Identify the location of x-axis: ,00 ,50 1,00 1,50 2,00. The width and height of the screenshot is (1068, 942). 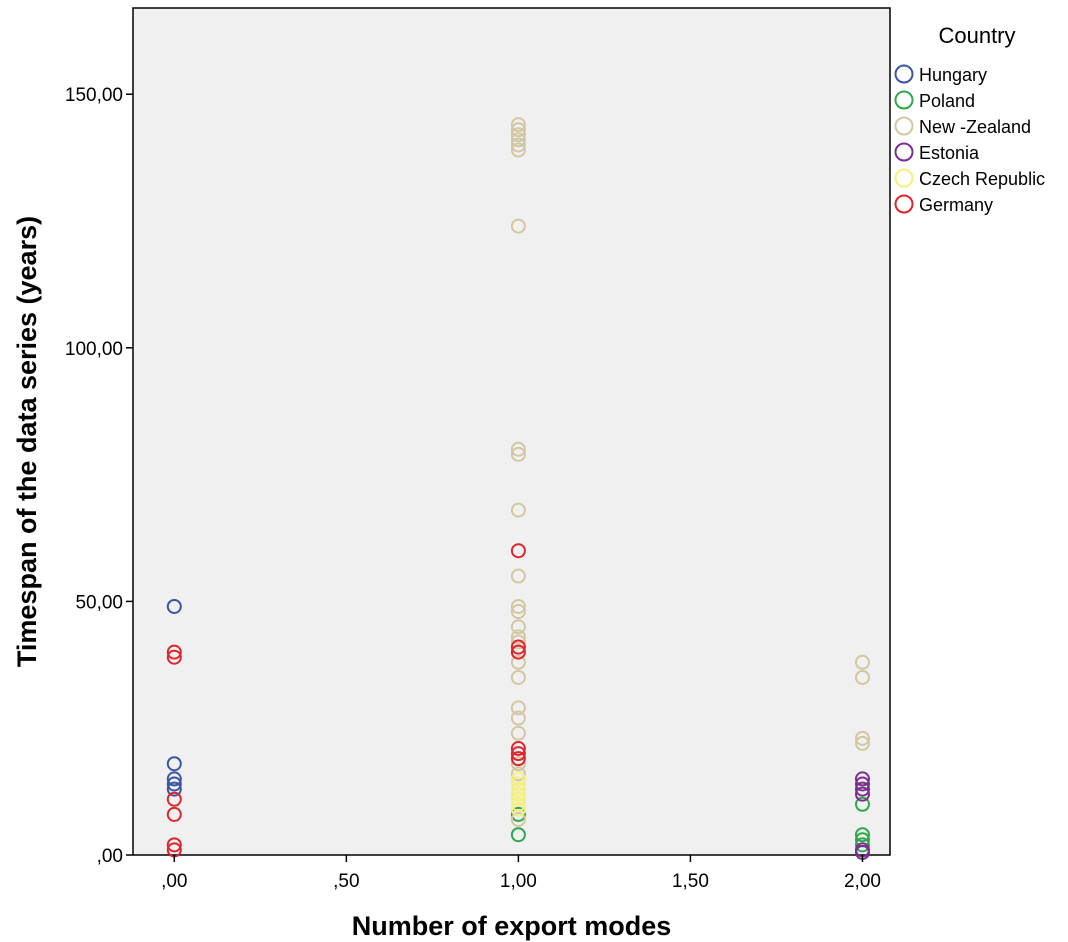
(521, 873).